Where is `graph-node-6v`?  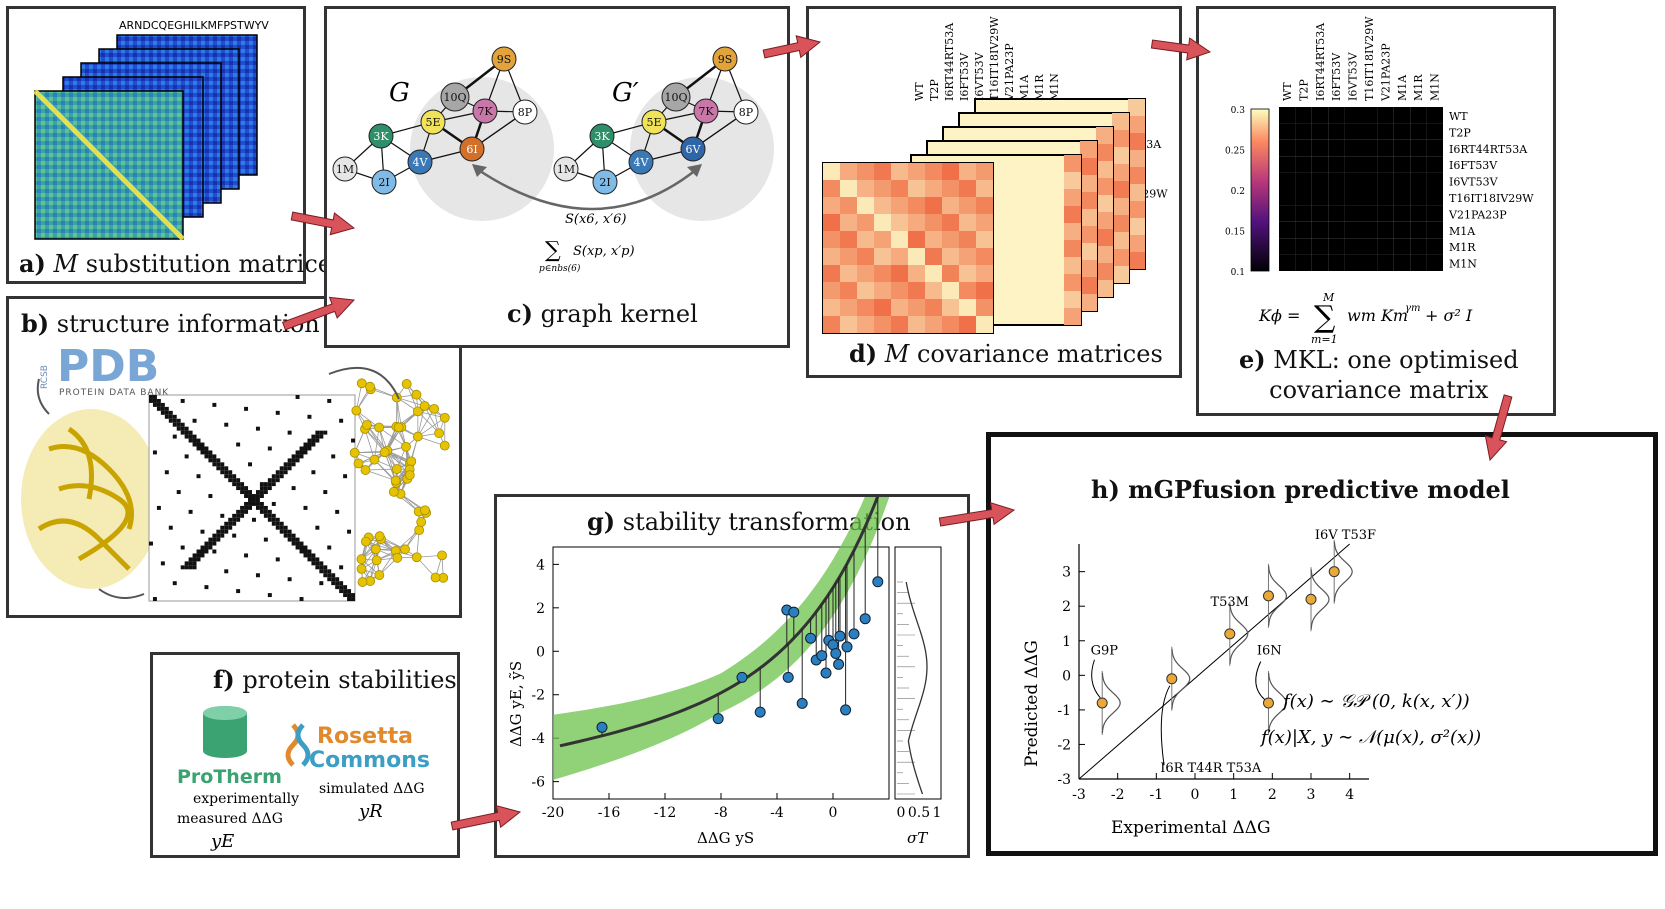
graph-node-6v is located at coordinates (693, 149).